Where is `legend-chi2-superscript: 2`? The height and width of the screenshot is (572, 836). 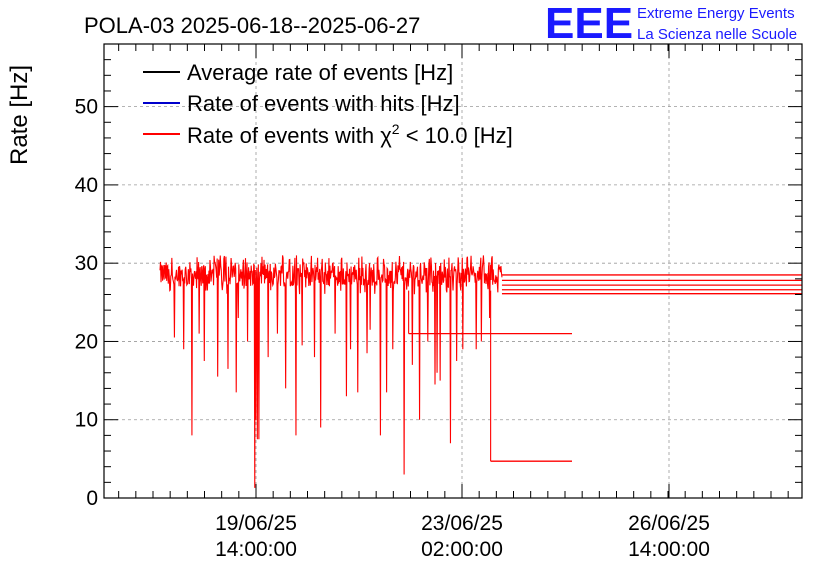 legend-chi2-superscript: 2 is located at coordinates (396, 129).